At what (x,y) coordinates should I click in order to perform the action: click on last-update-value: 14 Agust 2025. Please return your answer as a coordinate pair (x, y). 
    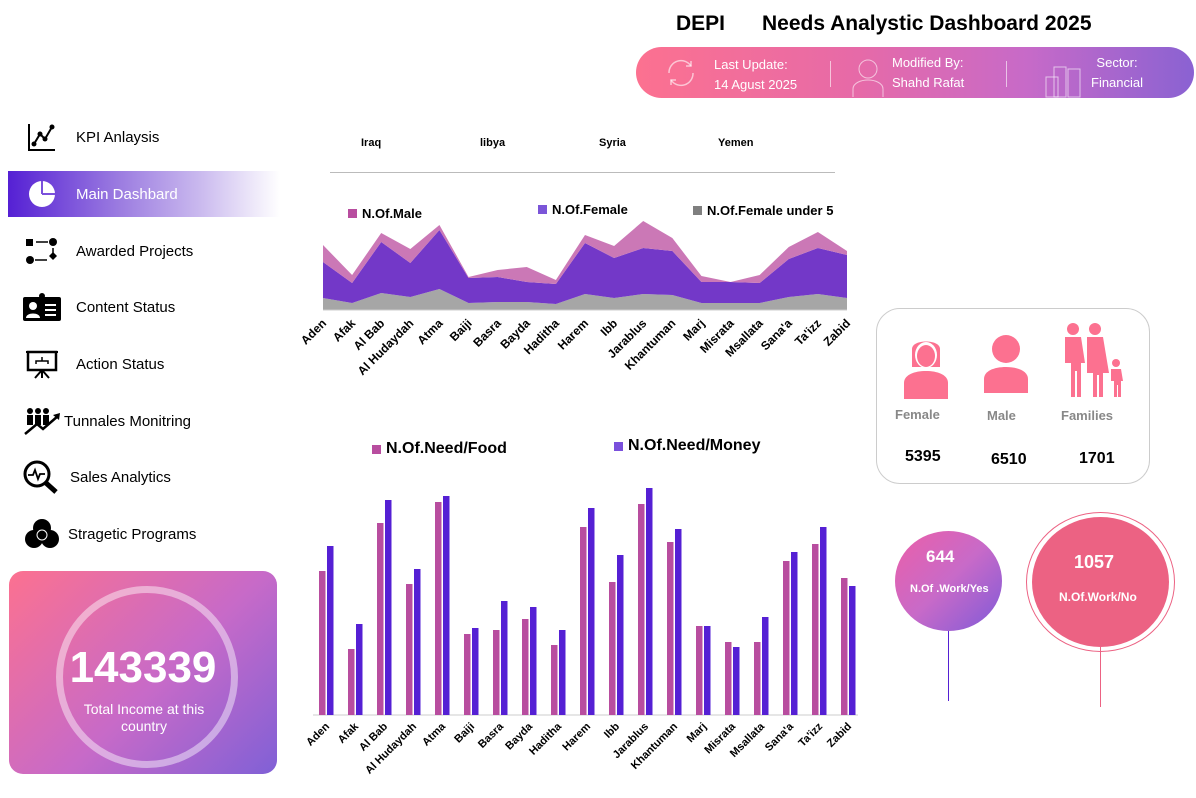
    Looking at the image, I should click on (756, 84).